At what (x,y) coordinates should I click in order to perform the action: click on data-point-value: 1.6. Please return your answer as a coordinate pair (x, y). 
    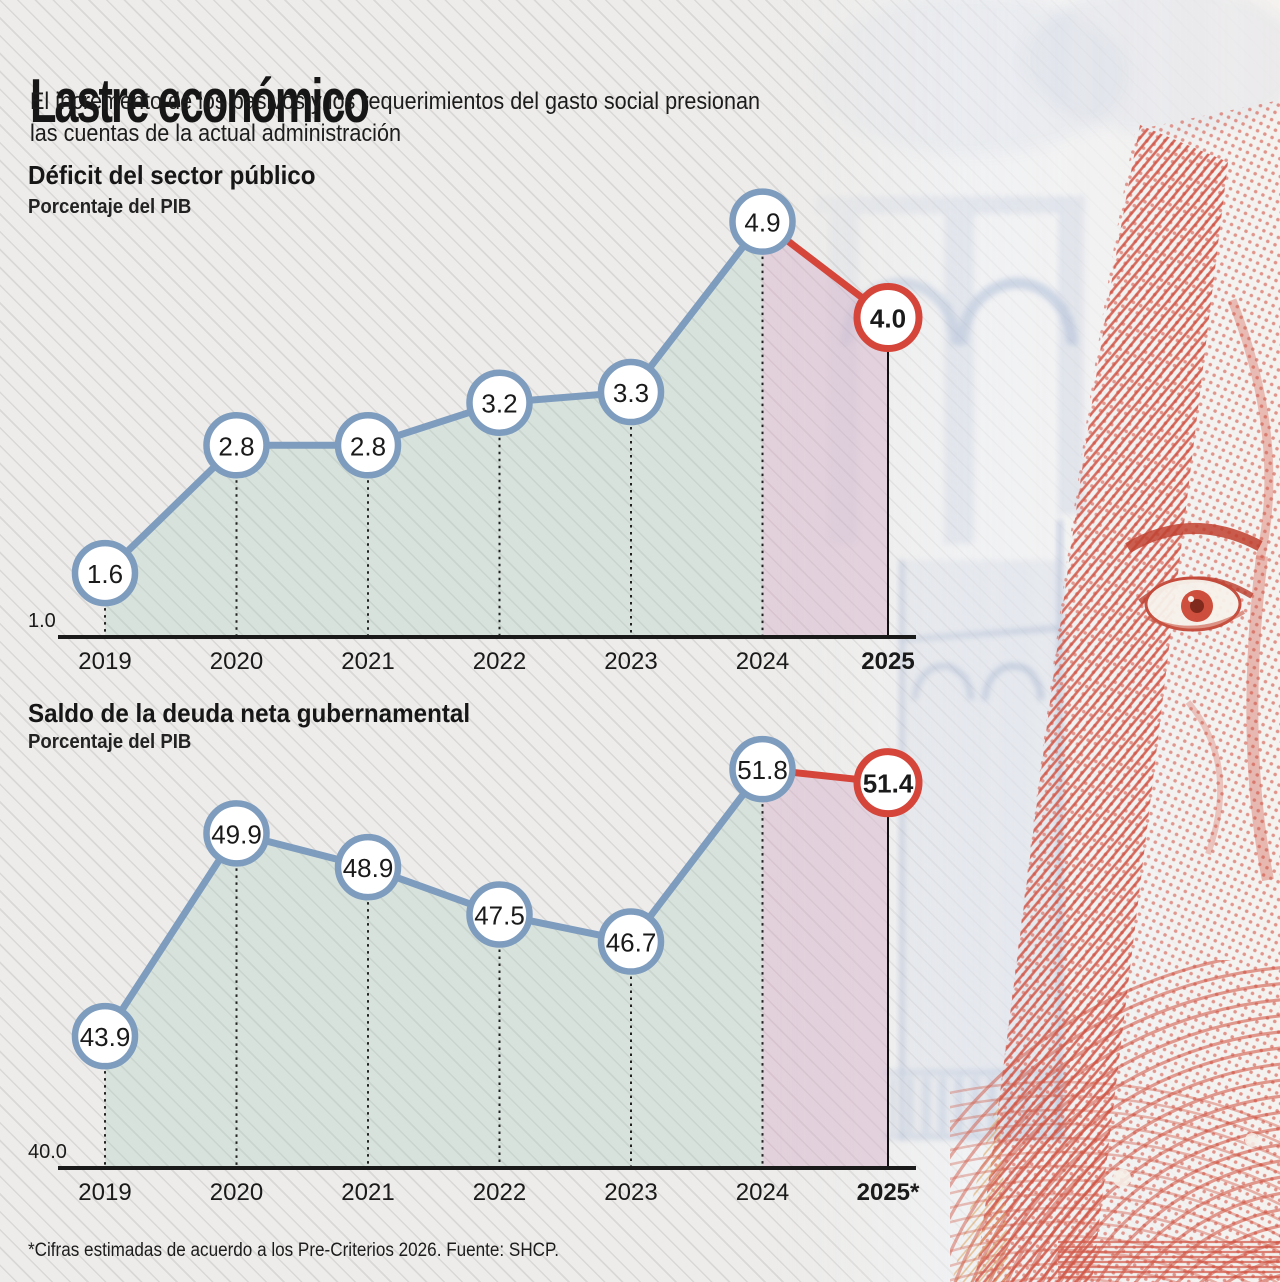
    Looking at the image, I should click on (105, 574).